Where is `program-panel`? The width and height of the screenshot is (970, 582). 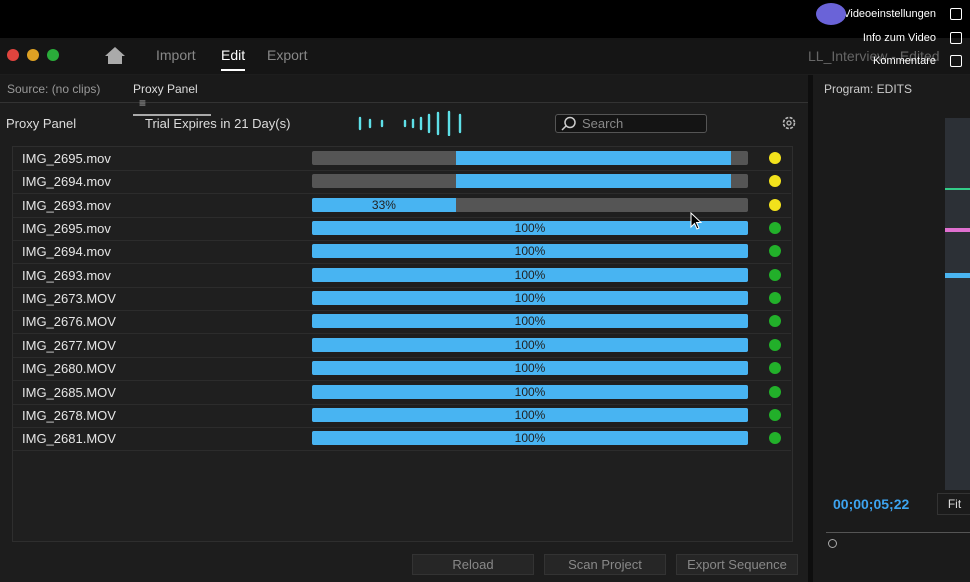
program-panel is located at coordinates (891, 328).